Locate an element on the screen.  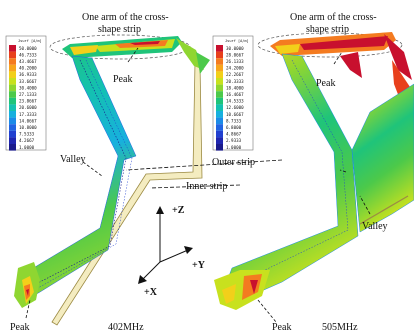
axis-z-label: +Z is located at coordinates (178, 210).